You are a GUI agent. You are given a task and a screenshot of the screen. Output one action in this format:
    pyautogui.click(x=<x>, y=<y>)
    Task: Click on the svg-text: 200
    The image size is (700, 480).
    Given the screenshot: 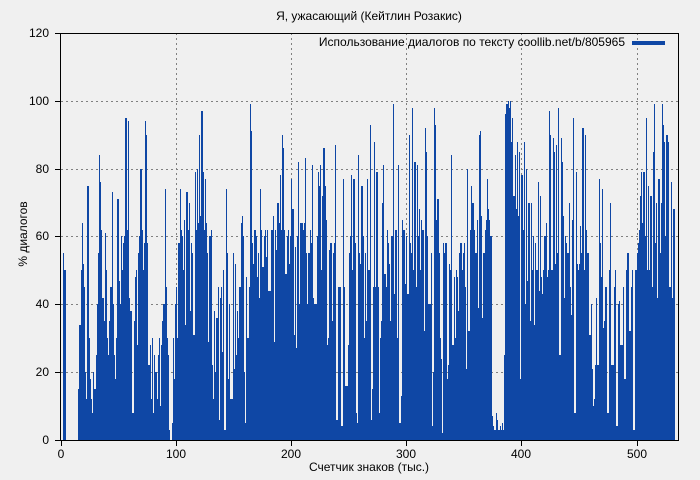 What is the action you would take?
    pyautogui.click(x=291, y=454)
    